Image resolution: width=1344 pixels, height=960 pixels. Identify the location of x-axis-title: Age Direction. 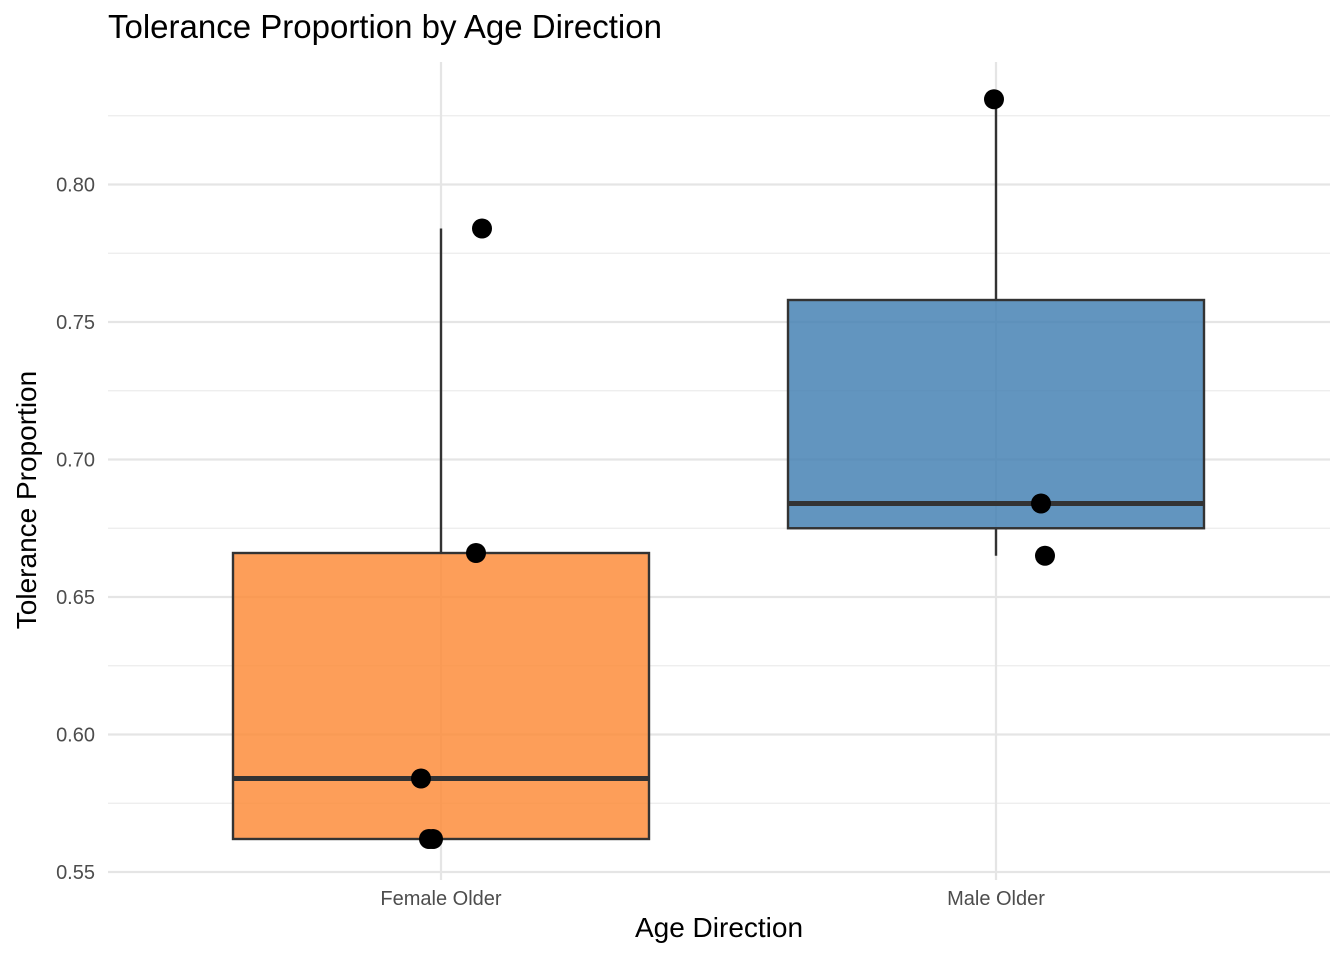
(719, 927).